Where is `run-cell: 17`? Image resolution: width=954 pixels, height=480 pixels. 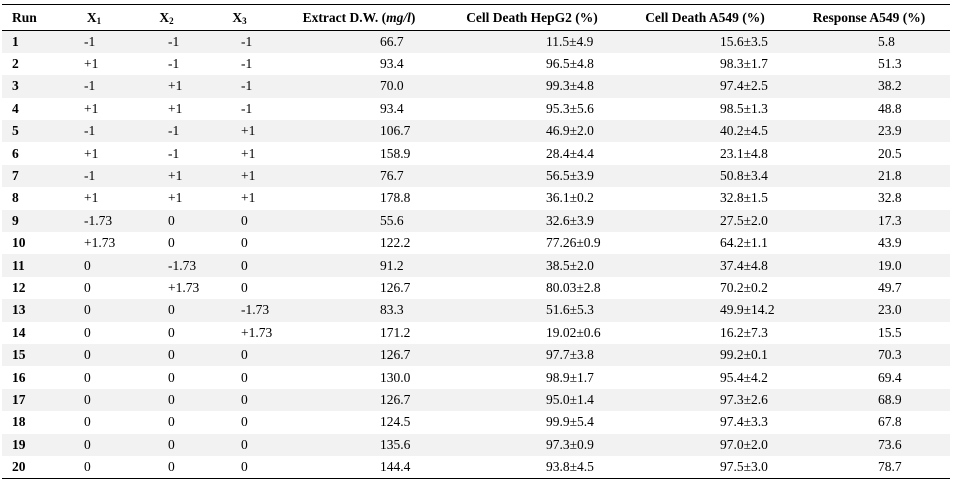 run-cell: 17 is located at coordinates (19, 399).